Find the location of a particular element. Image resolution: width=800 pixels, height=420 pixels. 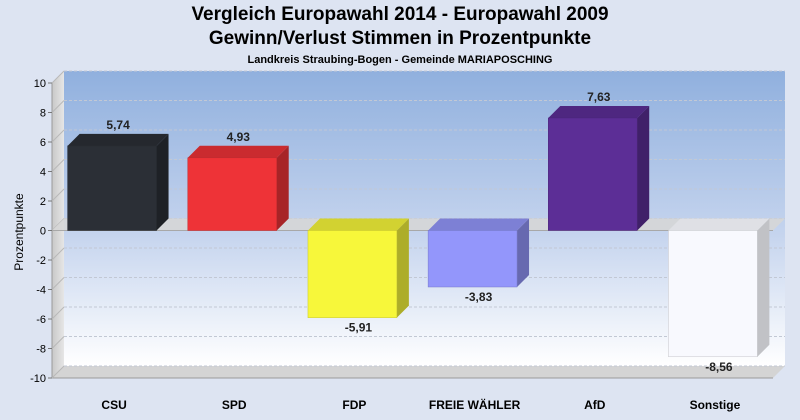

y-tick-label: 10 is located at coordinates (40, 84).